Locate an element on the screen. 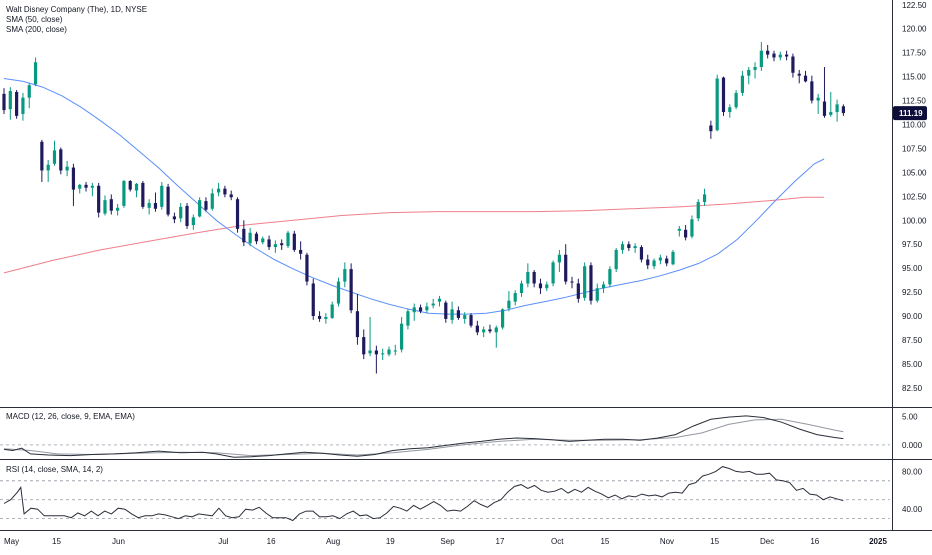 Image resolution: width=932 pixels, height=555 pixels. sma50-label: SMA (50, close) is located at coordinates (34, 19).